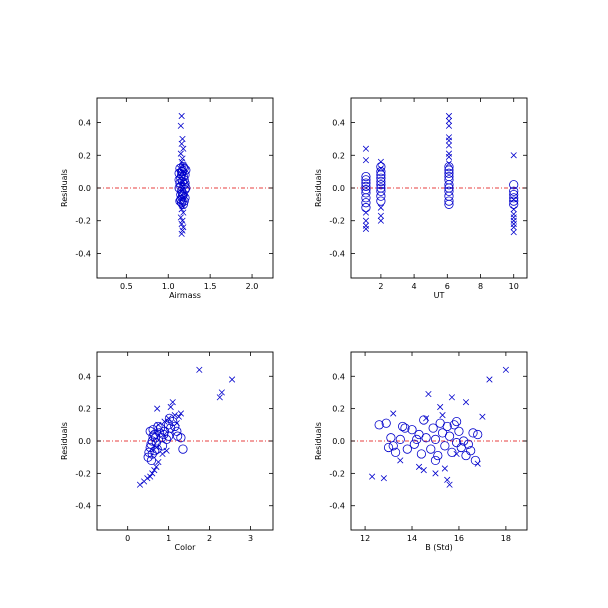 The width and height of the screenshot is (608, 608). Describe the element at coordinates (127, 538) in the screenshot. I see `x-tick-label: 0` at that location.